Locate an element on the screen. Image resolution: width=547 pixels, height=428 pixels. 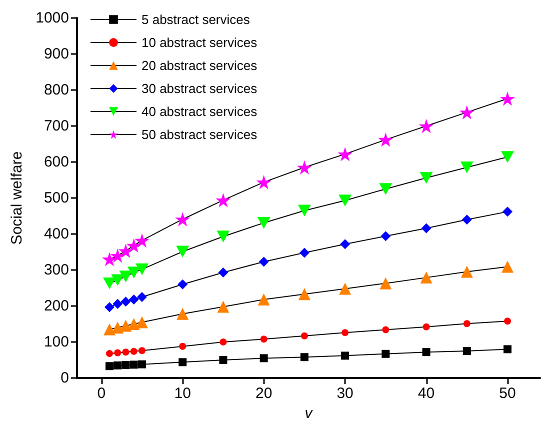
y-tick-label: 400 is located at coordinates (56, 234).